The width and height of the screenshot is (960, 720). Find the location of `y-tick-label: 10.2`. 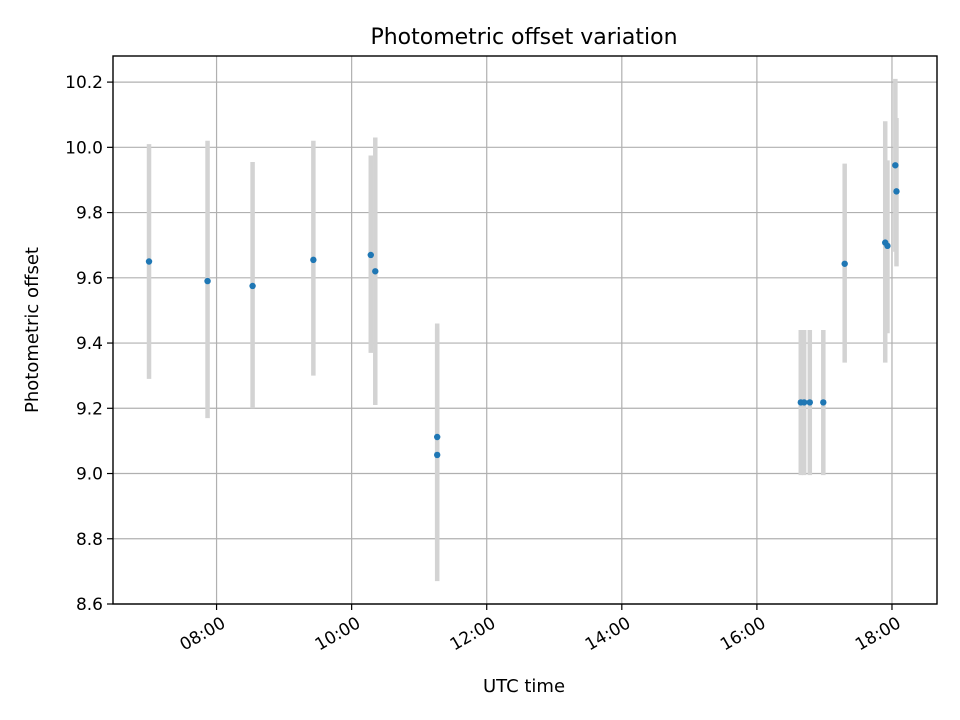

y-tick-label: 10.2 is located at coordinates (84, 83).